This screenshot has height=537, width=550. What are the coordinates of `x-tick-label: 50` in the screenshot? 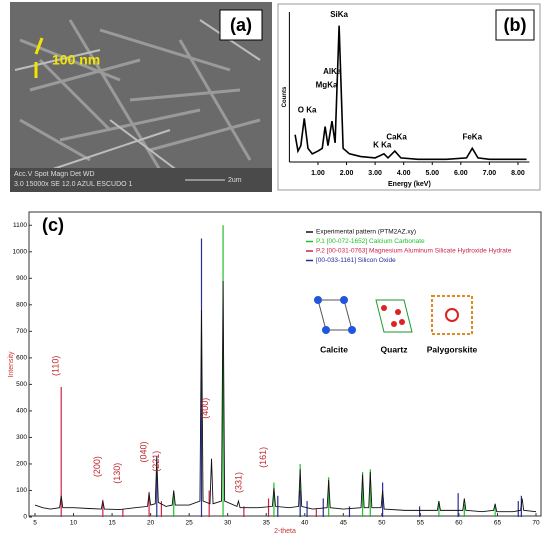 It's located at (382, 523).